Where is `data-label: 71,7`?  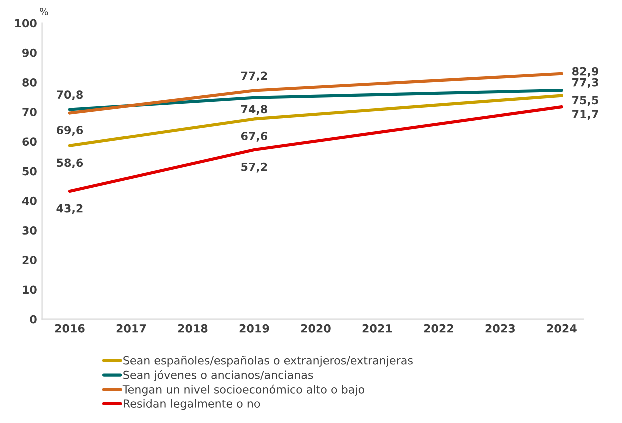
data-label: 71,7 is located at coordinates (585, 115).